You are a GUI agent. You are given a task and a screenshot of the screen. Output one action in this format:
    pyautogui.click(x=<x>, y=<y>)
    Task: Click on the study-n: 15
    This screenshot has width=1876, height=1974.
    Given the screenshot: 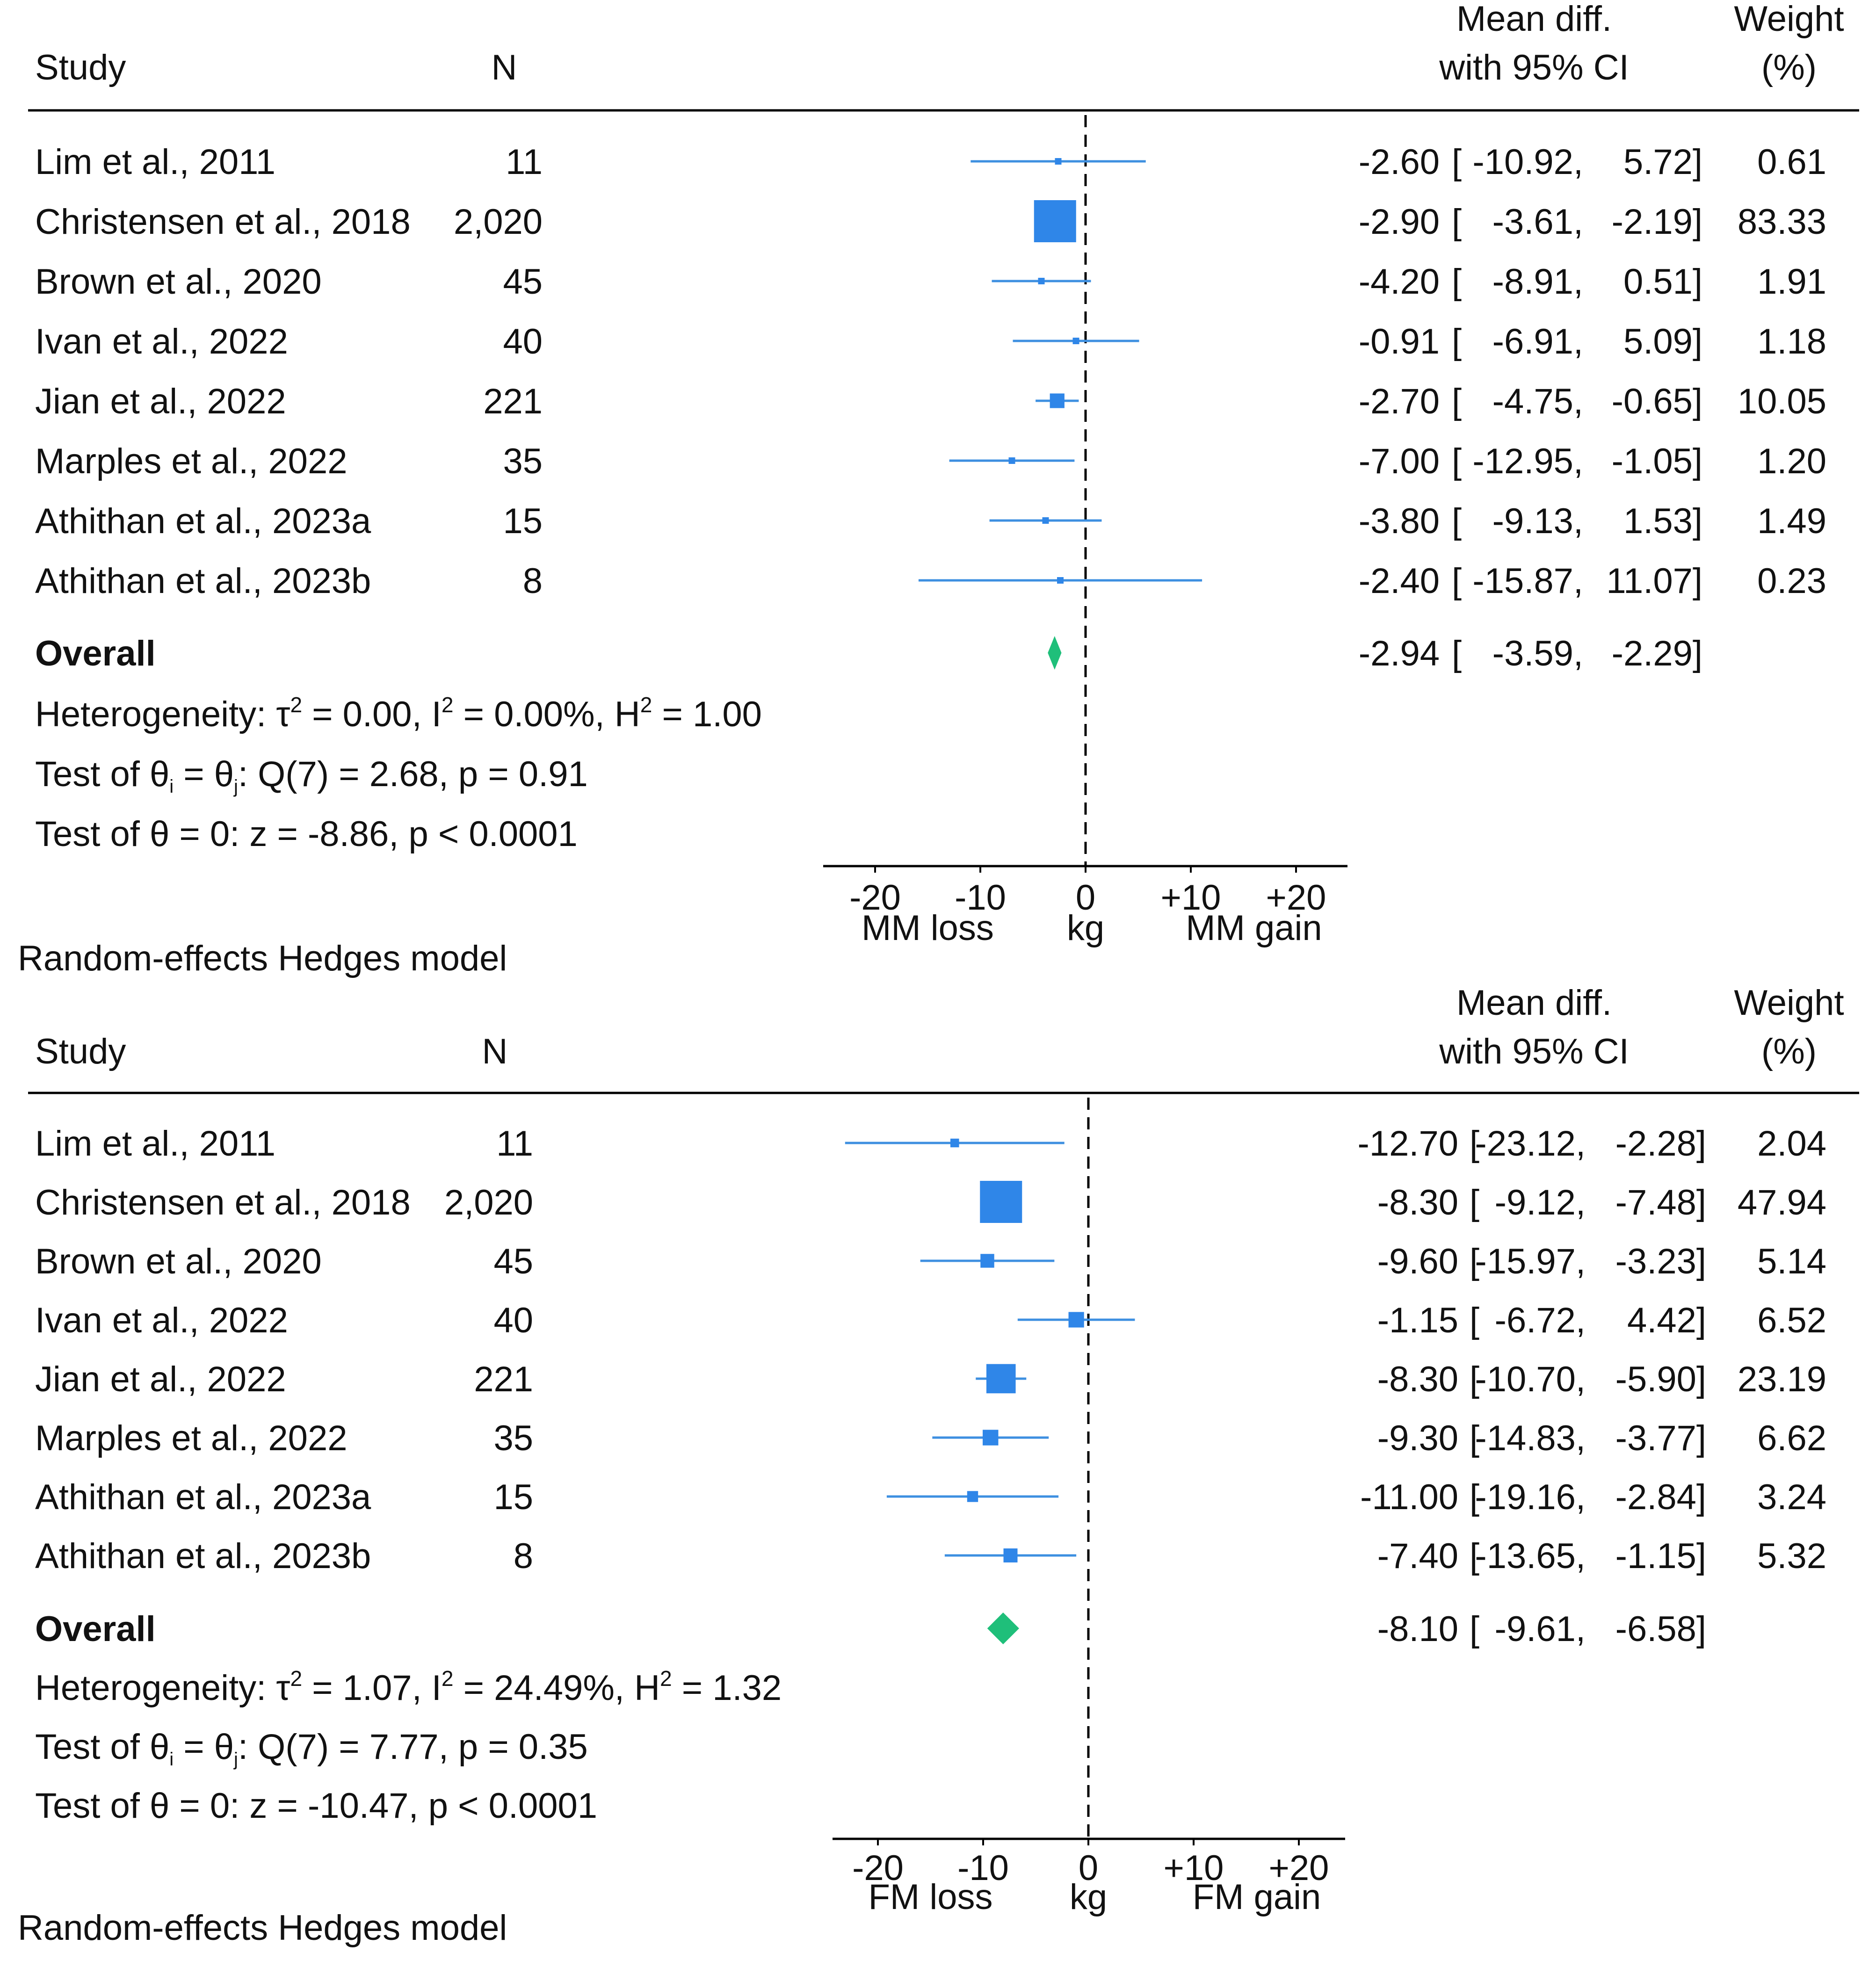 What is the action you would take?
    pyautogui.click(x=523, y=521)
    